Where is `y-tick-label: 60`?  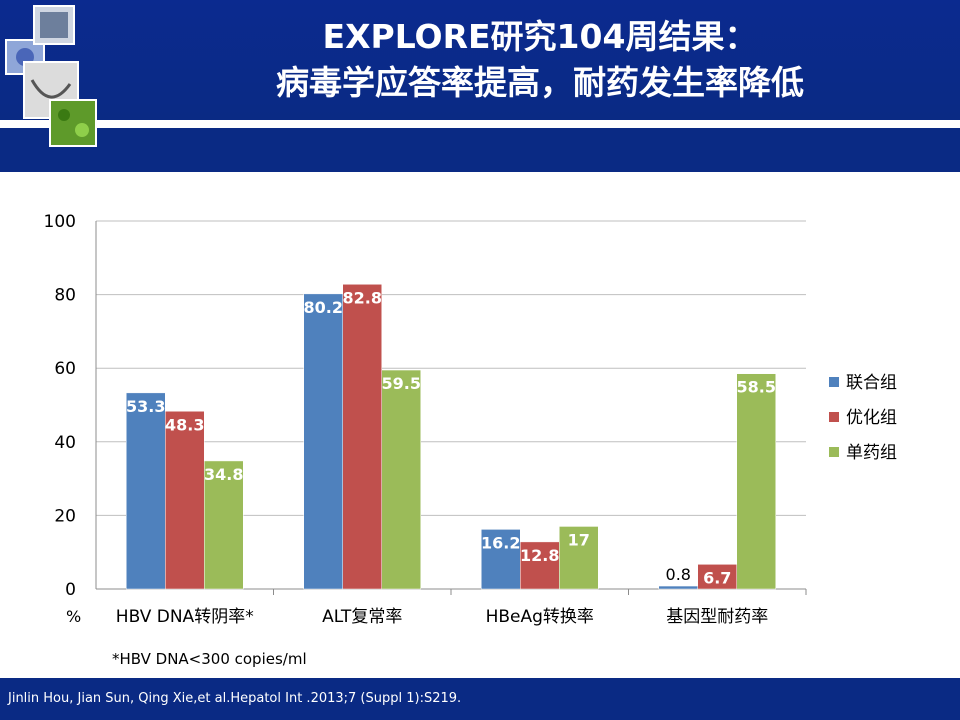 y-tick-label: 60 is located at coordinates (65, 369).